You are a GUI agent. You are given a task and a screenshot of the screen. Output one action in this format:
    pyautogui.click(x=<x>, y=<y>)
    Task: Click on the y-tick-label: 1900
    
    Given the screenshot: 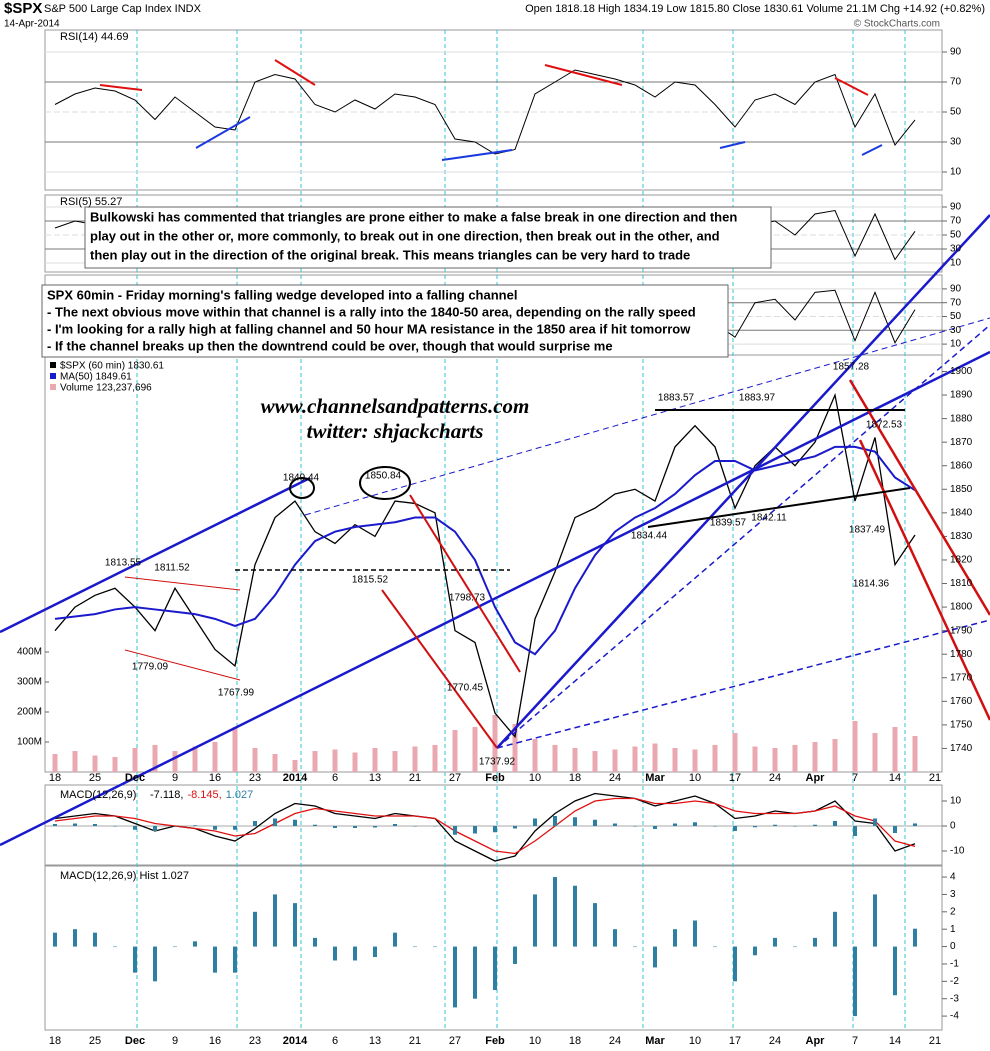 What is the action you would take?
    pyautogui.click(x=961, y=371)
    